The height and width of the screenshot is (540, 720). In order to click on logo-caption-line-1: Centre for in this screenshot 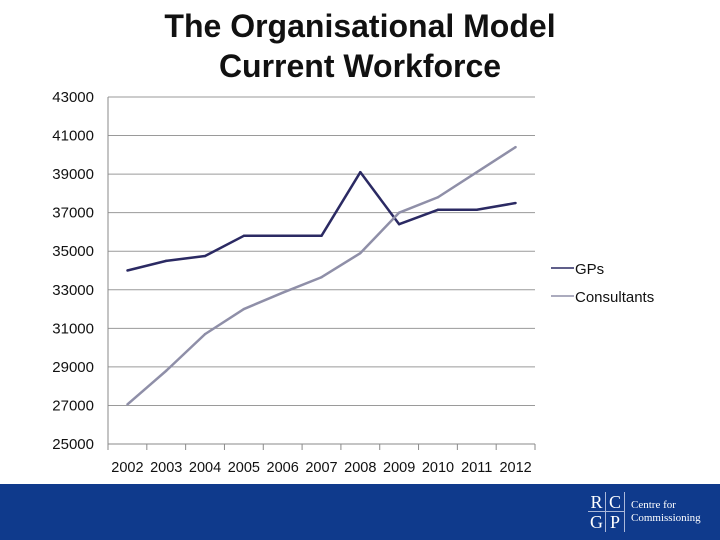, I will do `click(653, 505)`.